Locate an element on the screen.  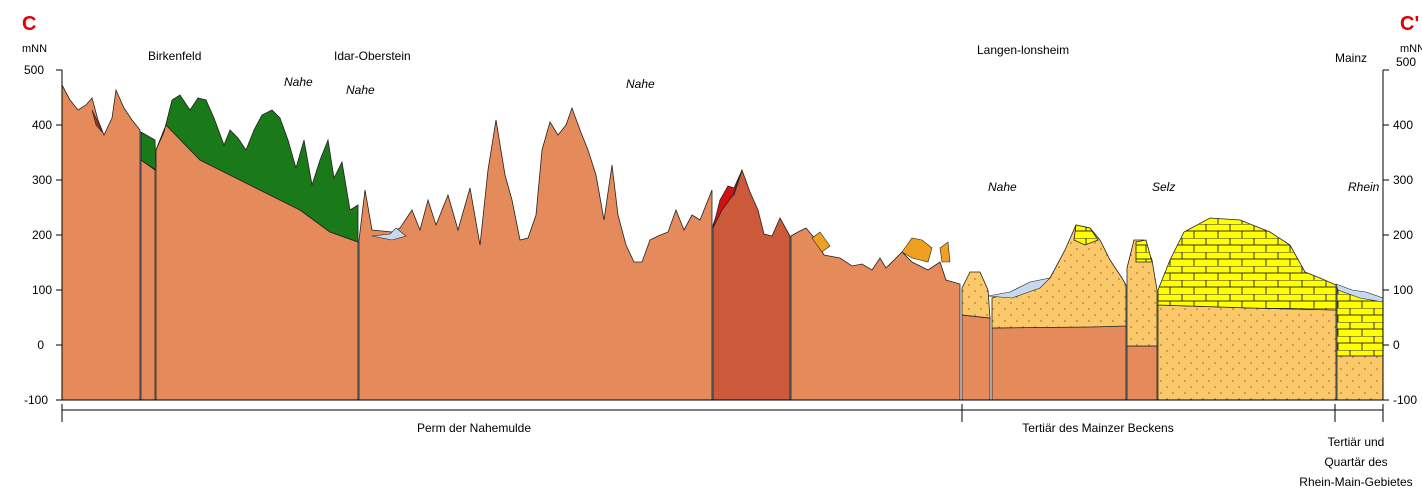
left-tick-label: 400 is located at coordinates (42, 125).